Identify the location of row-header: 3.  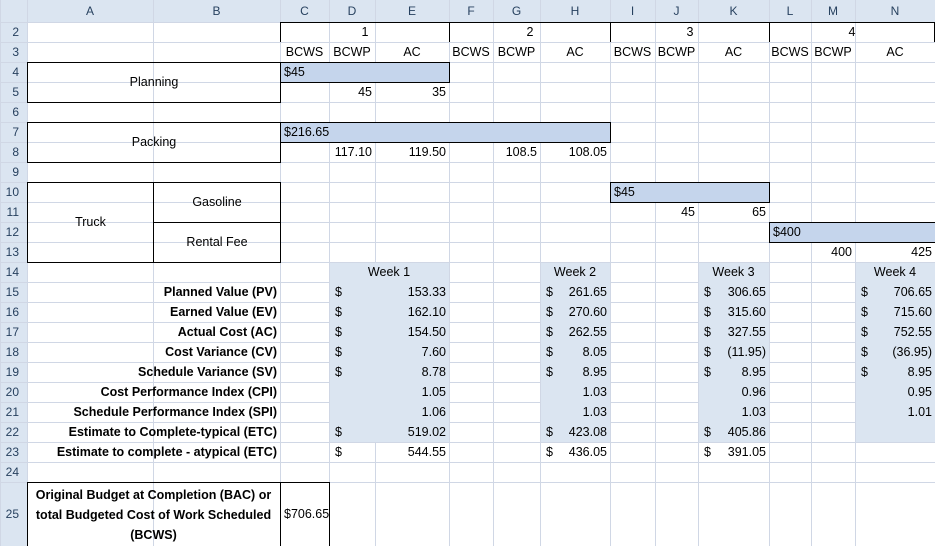
(13, 52).